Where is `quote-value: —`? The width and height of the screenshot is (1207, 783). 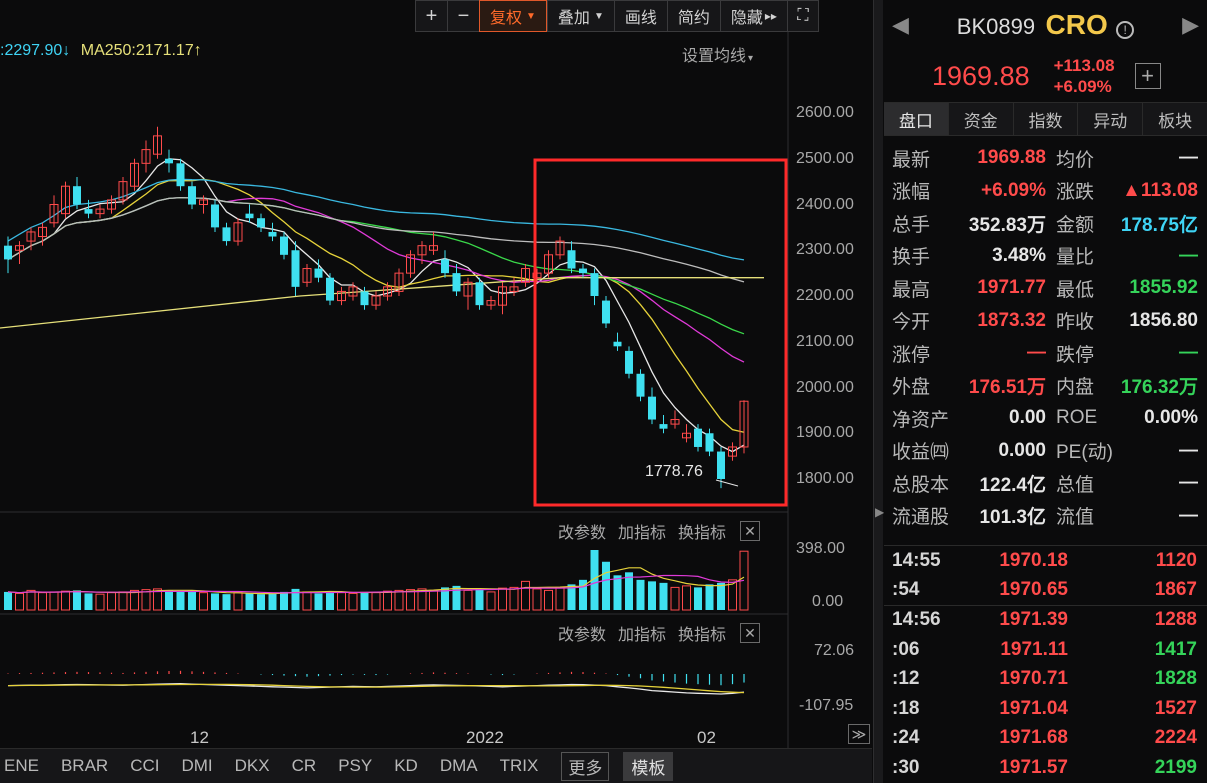 quote-value: — is located at coordinates (1188, 483).